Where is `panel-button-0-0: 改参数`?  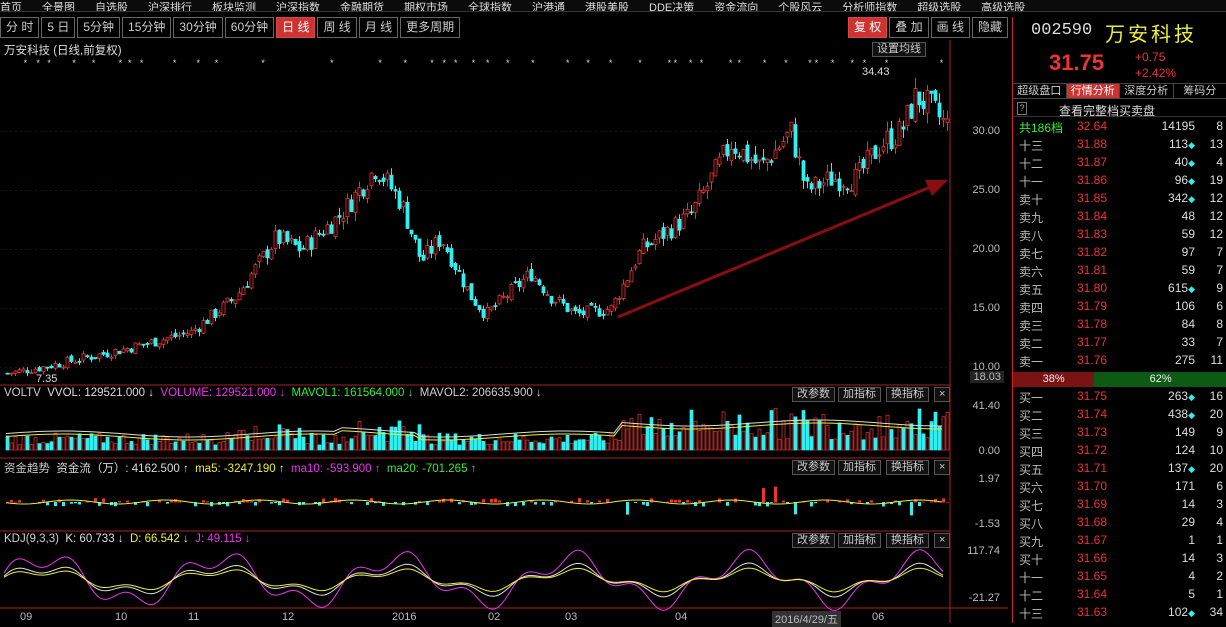
panel-button-0-0: 改参数 is located at coordinates (813, 394).